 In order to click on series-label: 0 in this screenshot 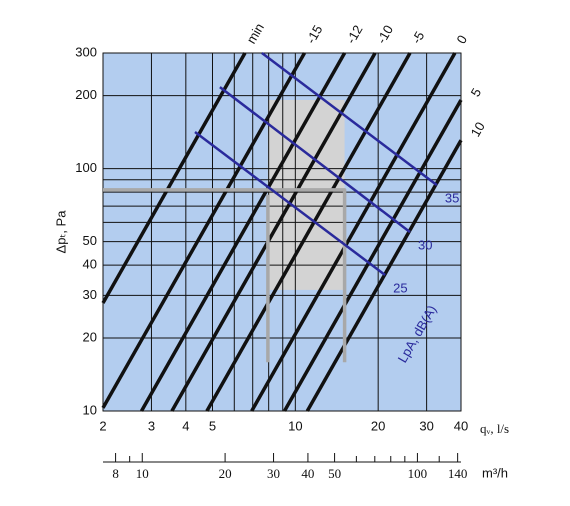, I will do `click(461, 39)`.